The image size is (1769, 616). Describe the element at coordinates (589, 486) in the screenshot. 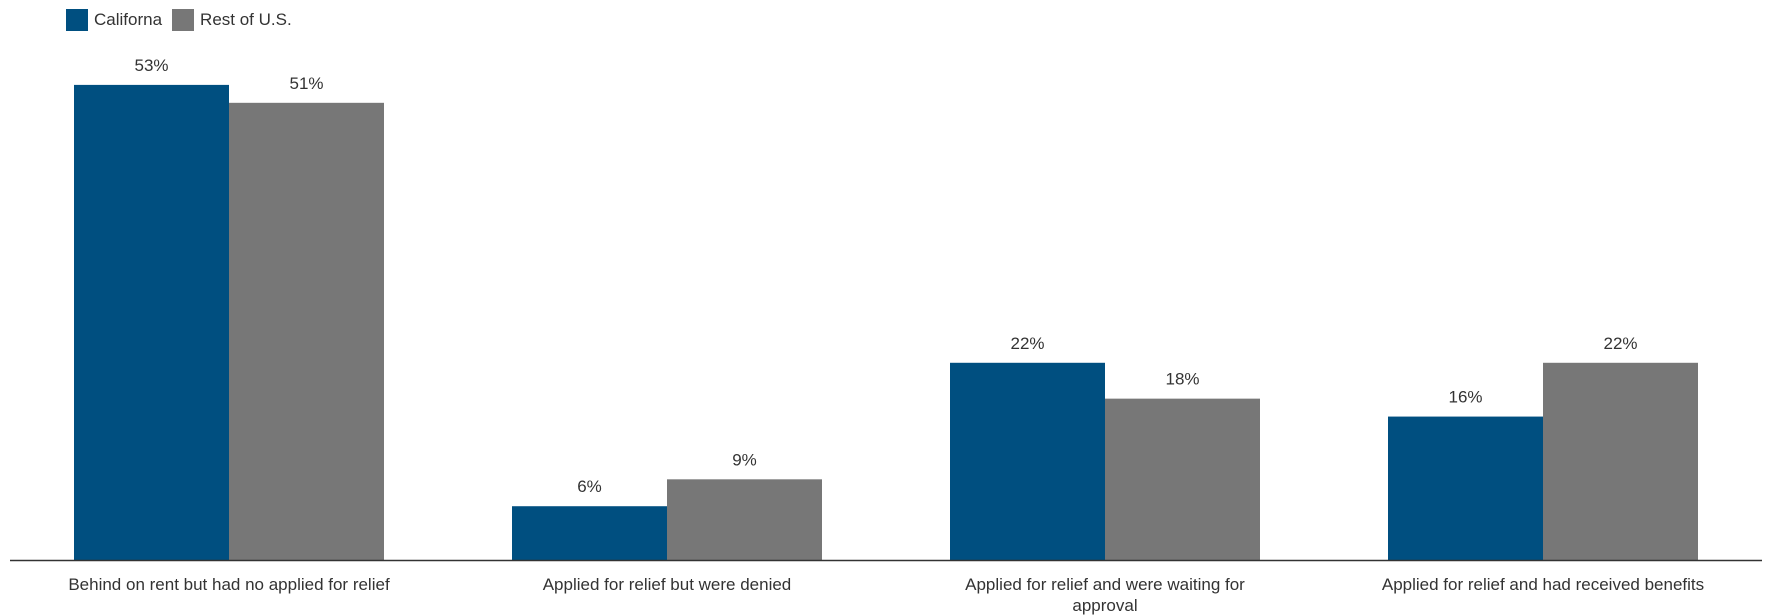

I see `data-label-californa-1: 6%` at that location.